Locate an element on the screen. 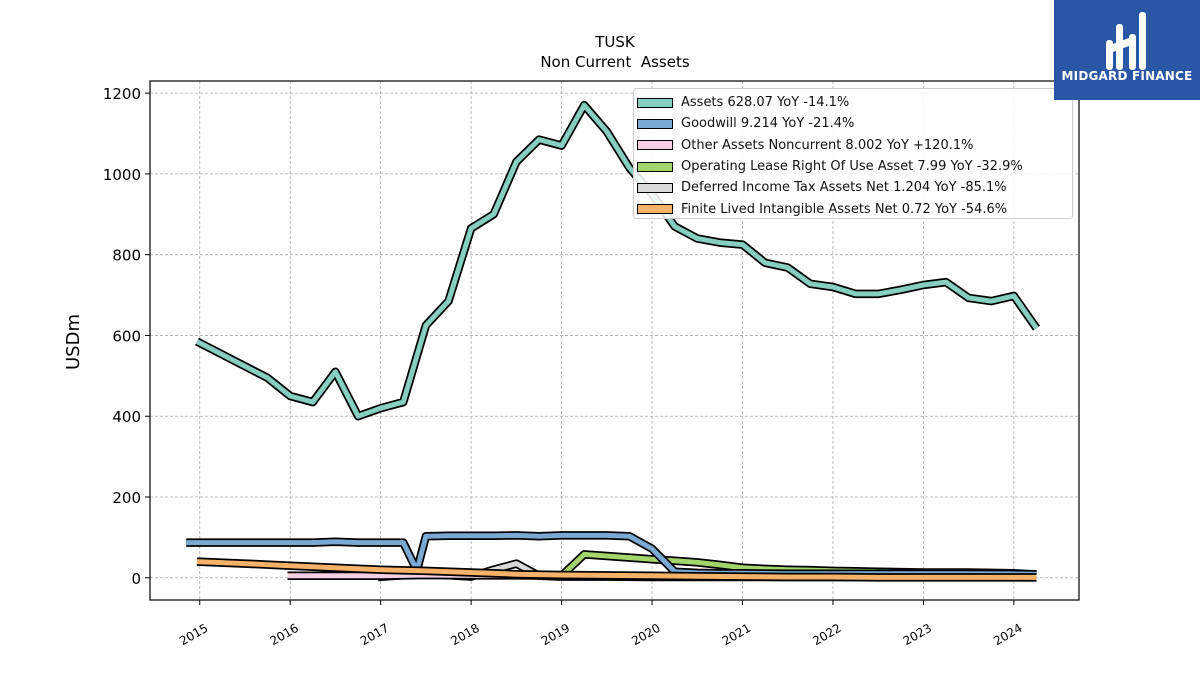 This screenshot has width=1200, height=675. legend-item: Goodwill 9.214 YoY -21.4% is located at coordinates (854, 123).